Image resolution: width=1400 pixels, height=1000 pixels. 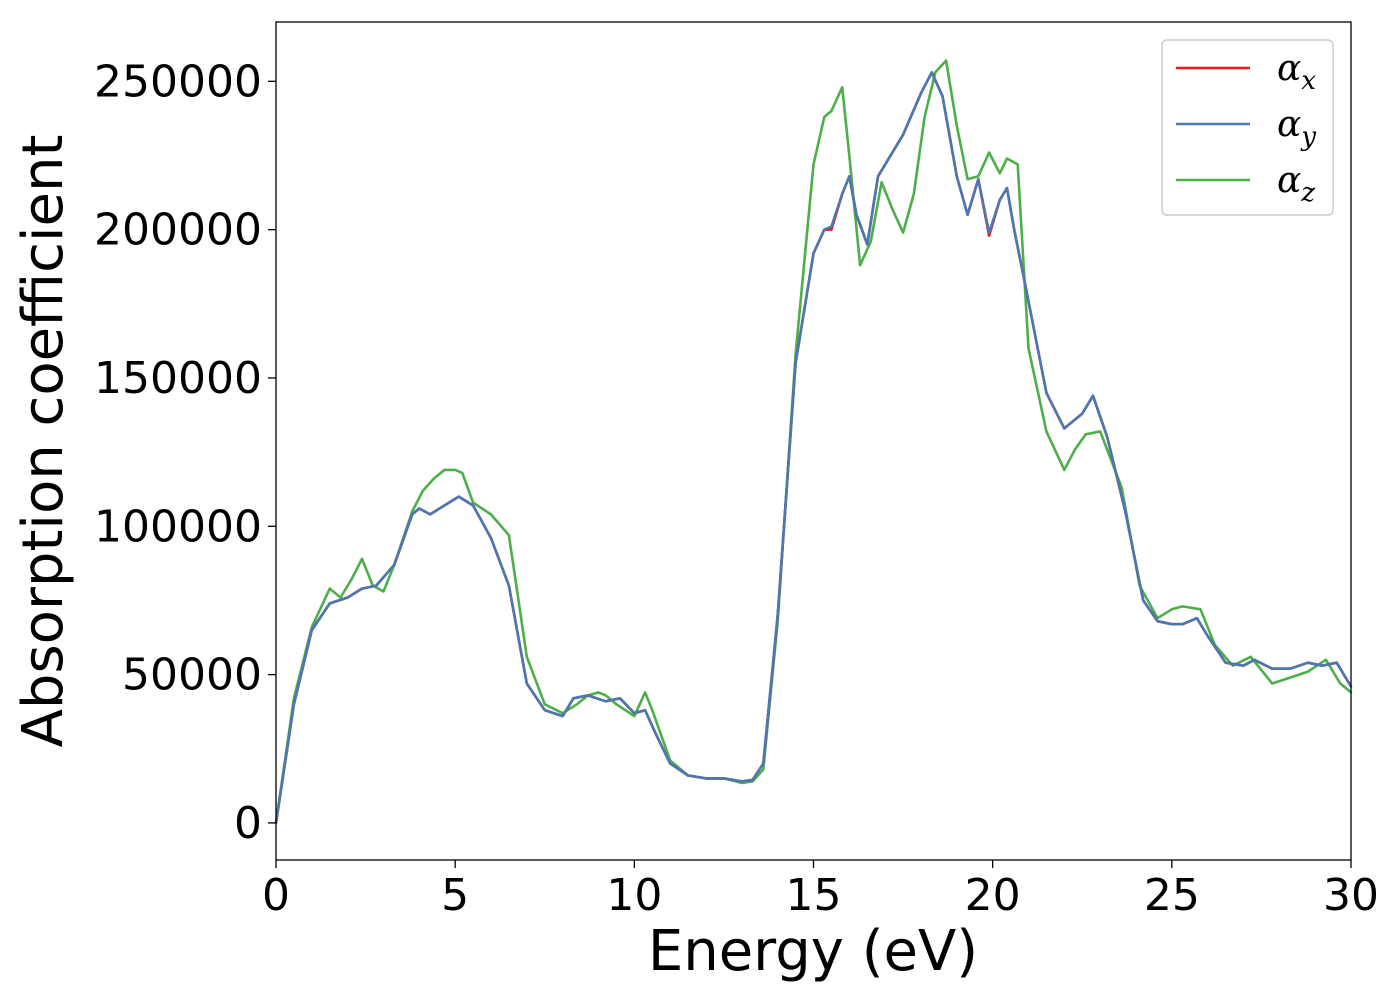 I want to click on y-axis-title: Absorption coefficient, so click(x=43, y=441).